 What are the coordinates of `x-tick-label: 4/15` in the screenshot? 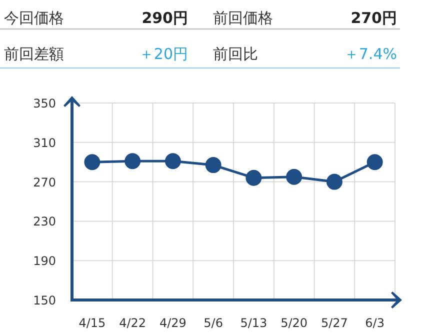 It's located at (92, 323).